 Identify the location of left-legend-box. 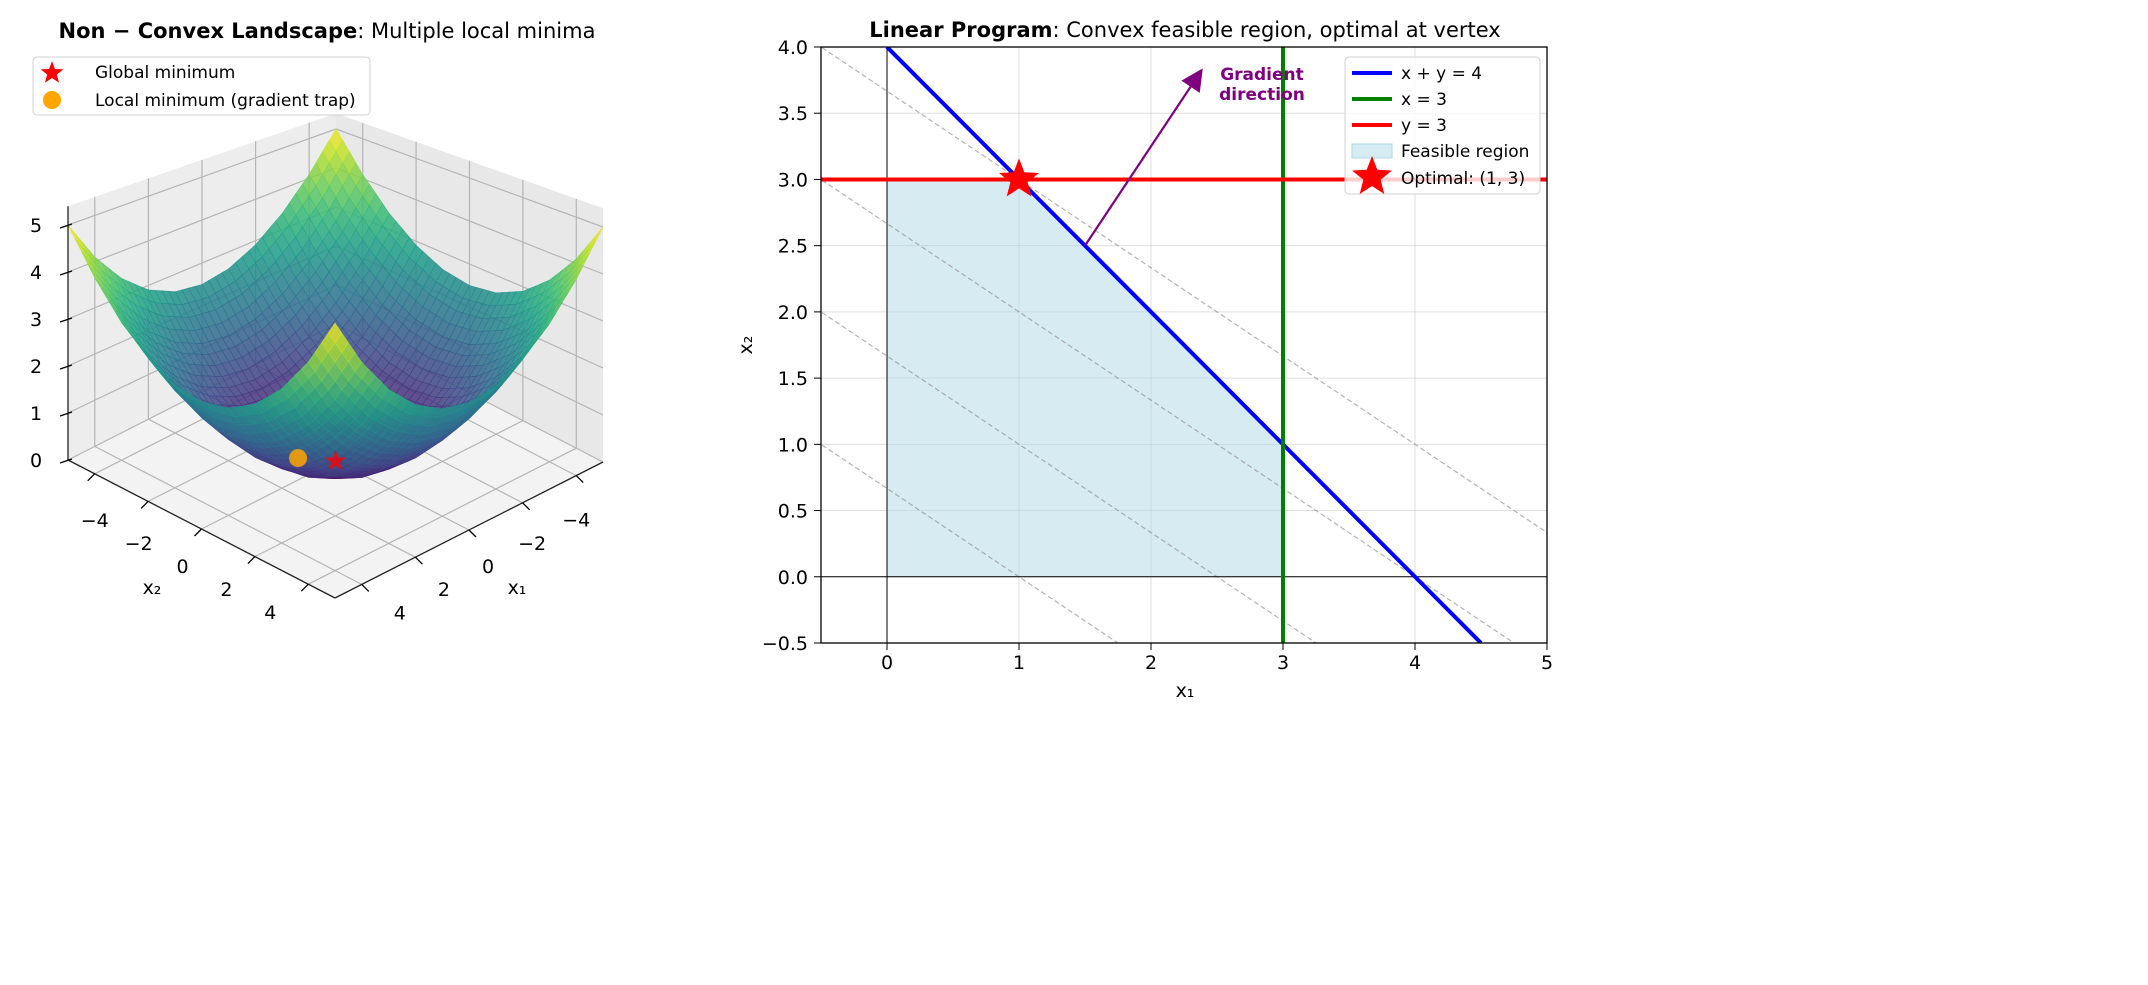
(201, 86).